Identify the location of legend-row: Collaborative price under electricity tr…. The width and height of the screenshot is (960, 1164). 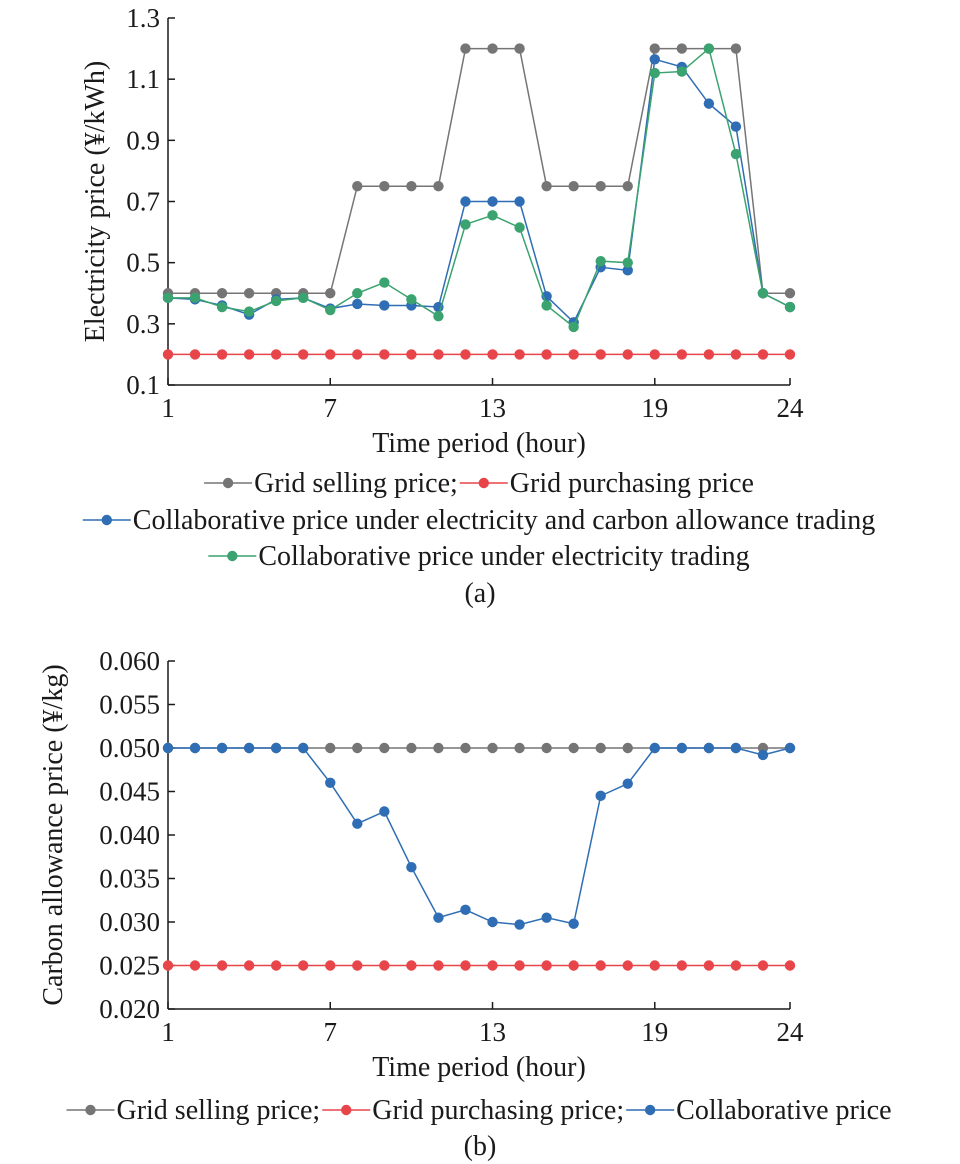
(479, 556).